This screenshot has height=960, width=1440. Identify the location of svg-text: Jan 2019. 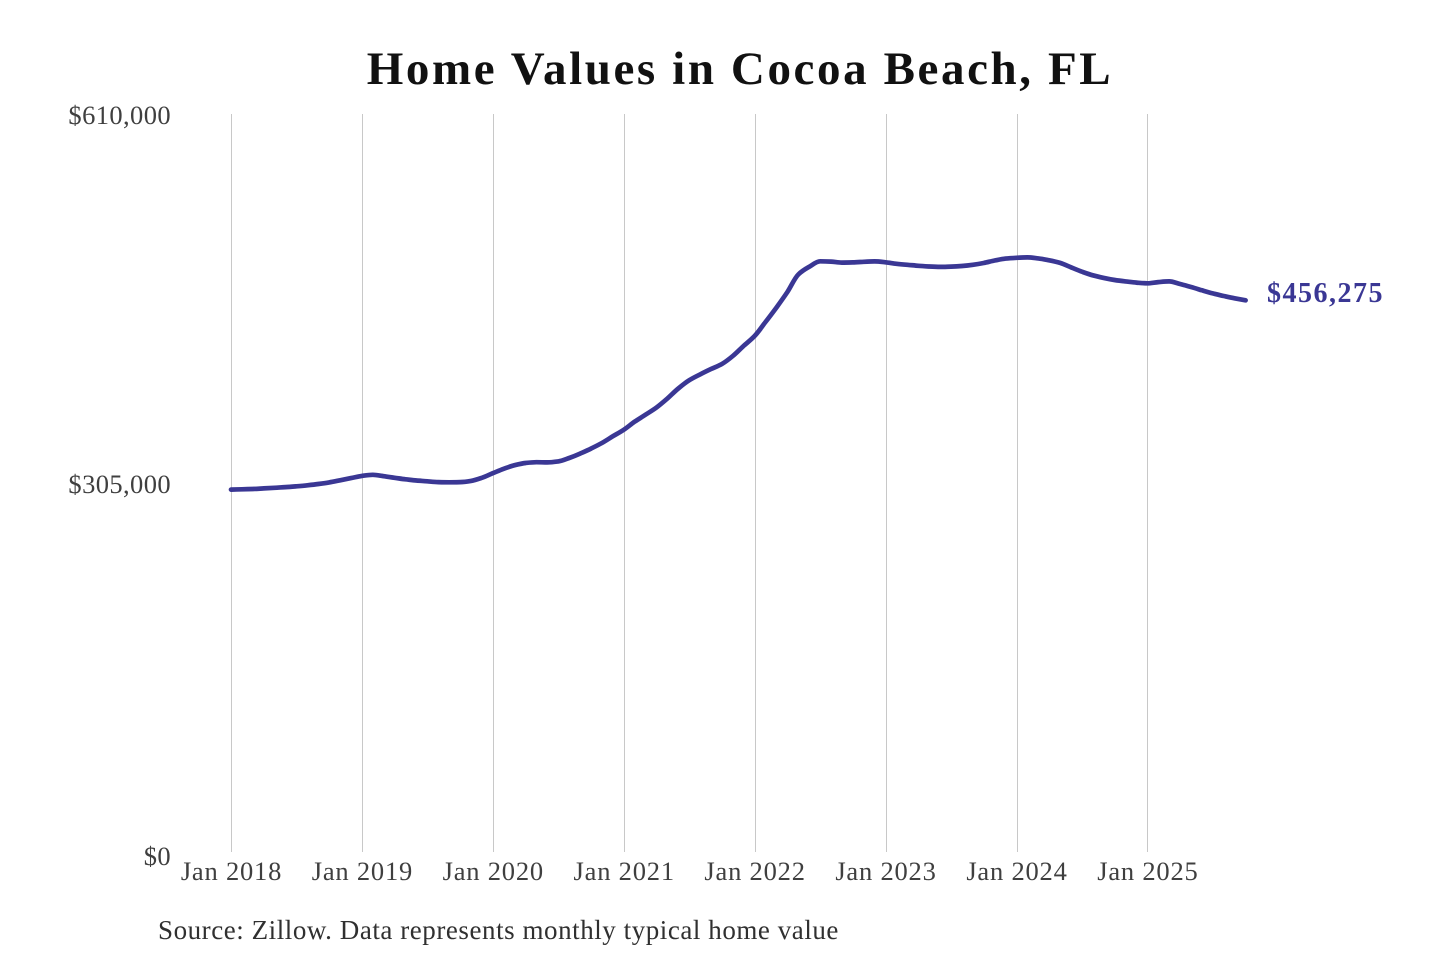
(362, 871).